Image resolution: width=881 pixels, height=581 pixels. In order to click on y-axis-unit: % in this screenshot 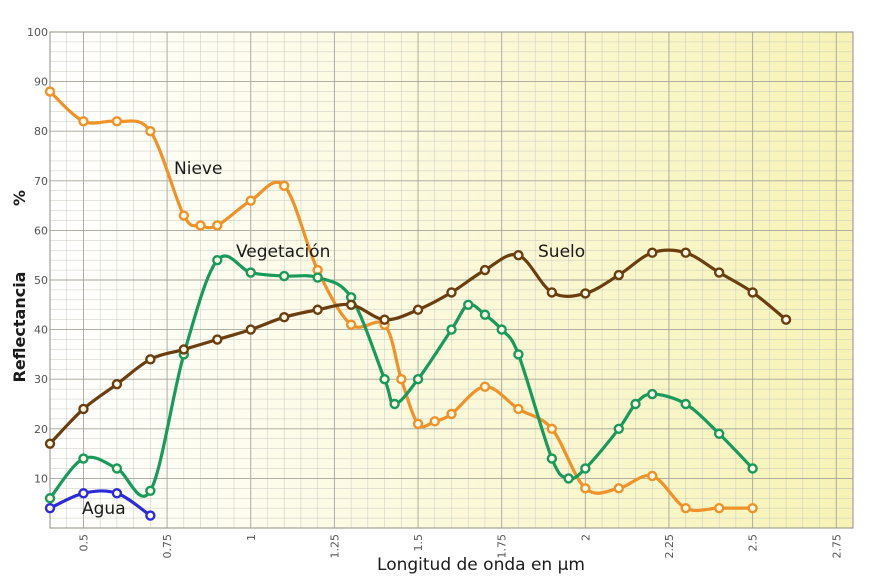, I will do `click(19, 198)`.